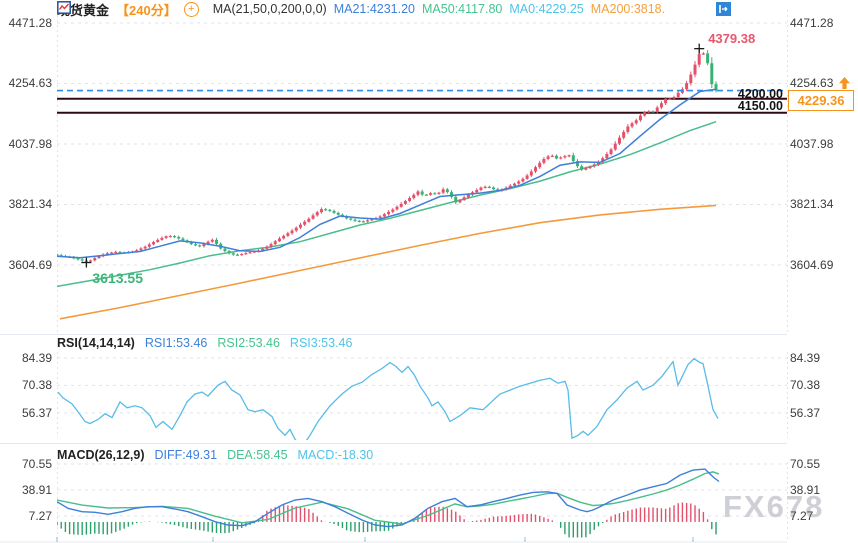 This screenshot has width=858, height=543. Describe the element at coordinates (732, 9) in the screenshot. I see `axis-scale-tool-button` at that location.